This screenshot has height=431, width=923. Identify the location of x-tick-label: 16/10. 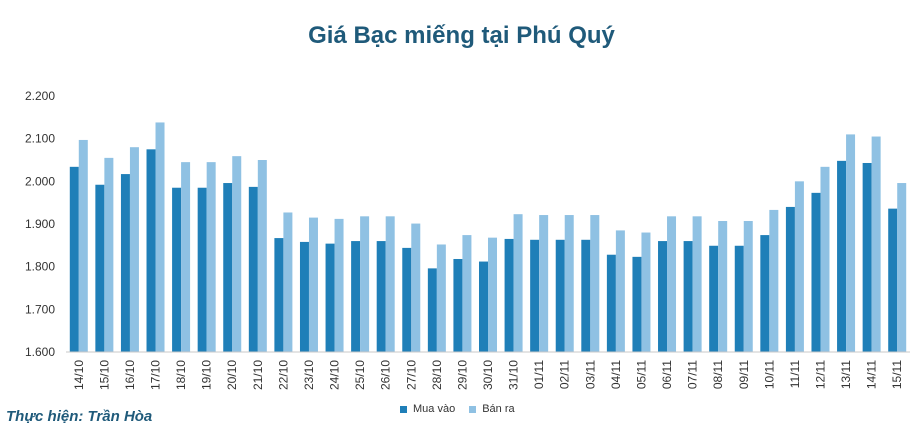
(130, 375).